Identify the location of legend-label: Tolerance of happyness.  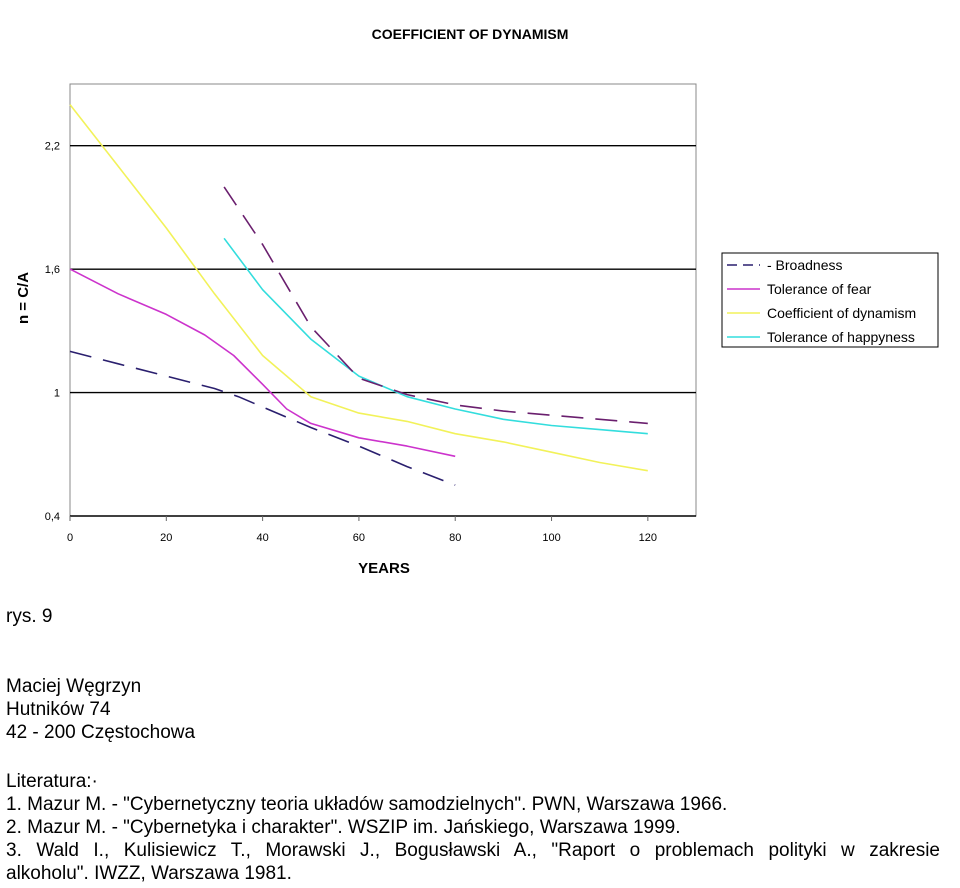
(841, 337).